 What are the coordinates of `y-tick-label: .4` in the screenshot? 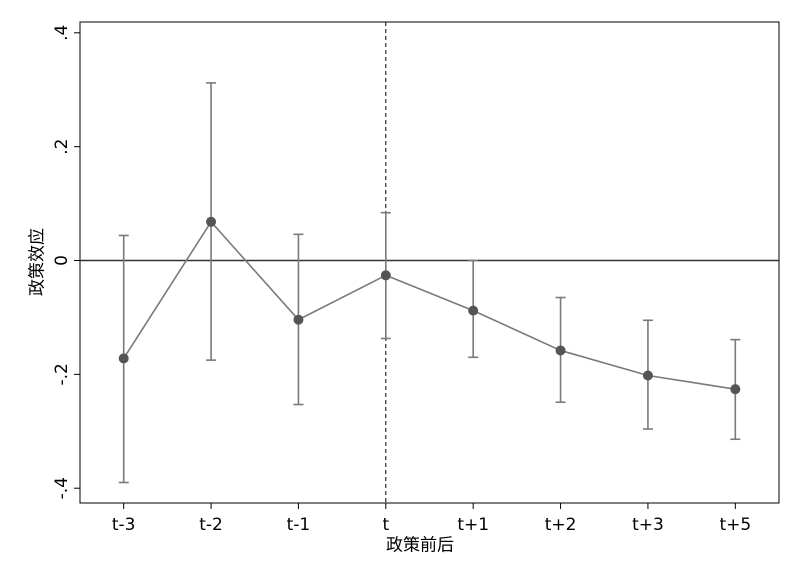 It's located at (62, 33).